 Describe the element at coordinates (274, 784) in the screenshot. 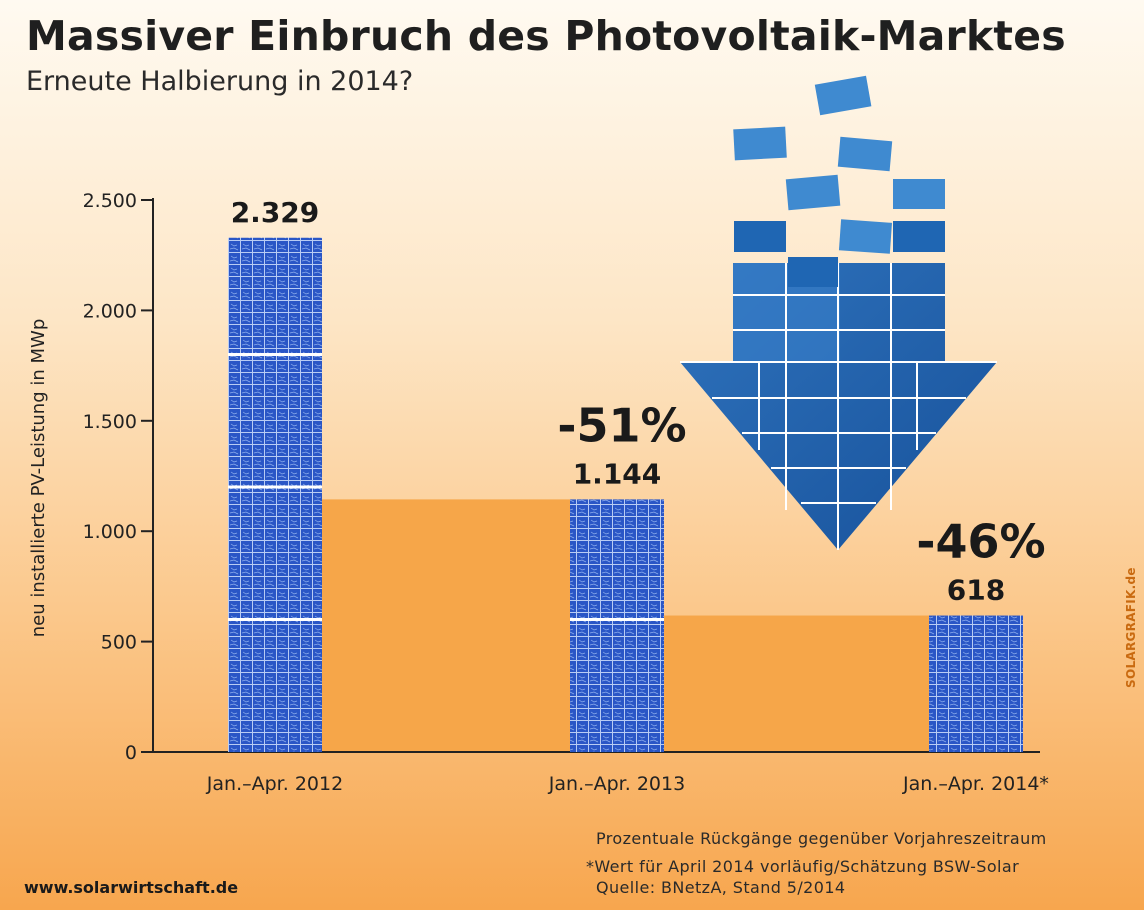

I see `x-tick-label: Jan.–Apr. 2012` at that location.